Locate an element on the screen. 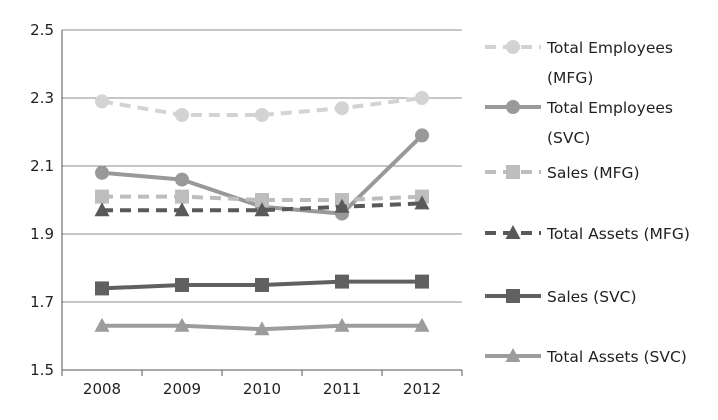  legend-item: Sales (SVC) is located at coordinates (561, 297).